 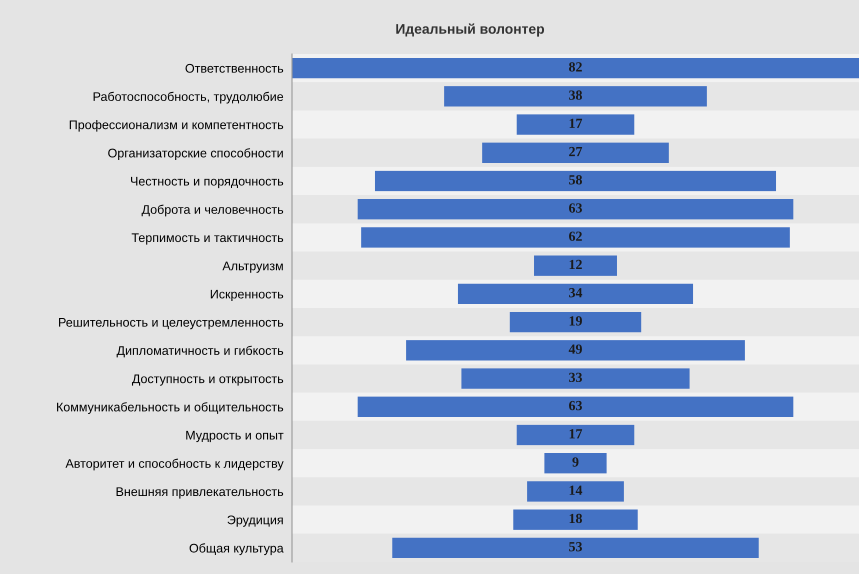 I want to click on category-label: Мудрость и опыт, so click(x=235, y=436).